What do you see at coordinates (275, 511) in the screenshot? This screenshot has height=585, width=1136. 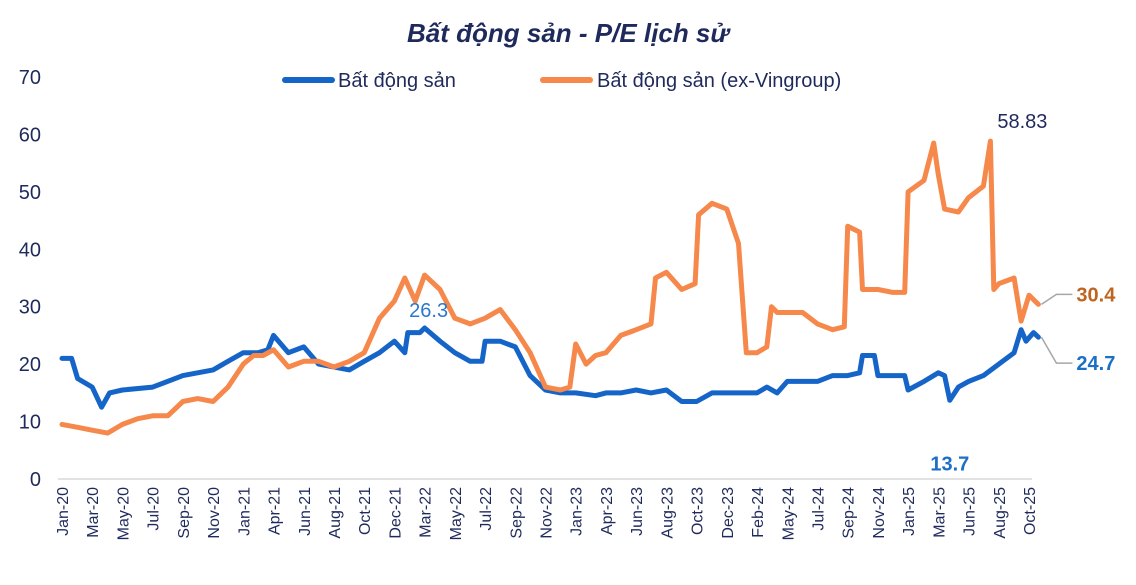 I see `x-tick-label: Apr-21` at bounding box center [275, 511].